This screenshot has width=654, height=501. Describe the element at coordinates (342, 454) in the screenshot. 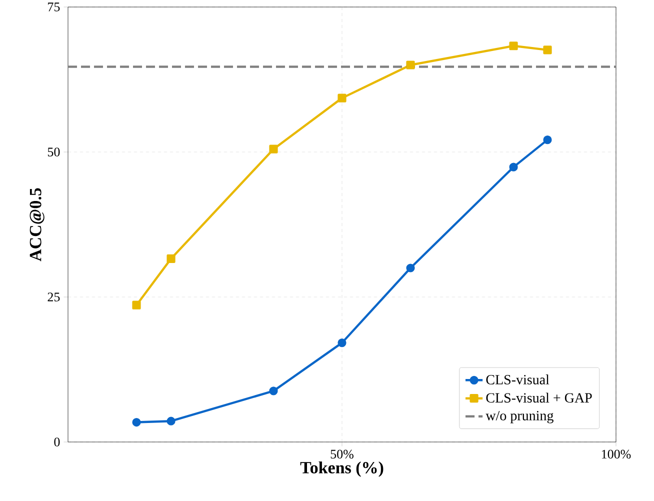

I see `x-tick-label: 50%` at that location.